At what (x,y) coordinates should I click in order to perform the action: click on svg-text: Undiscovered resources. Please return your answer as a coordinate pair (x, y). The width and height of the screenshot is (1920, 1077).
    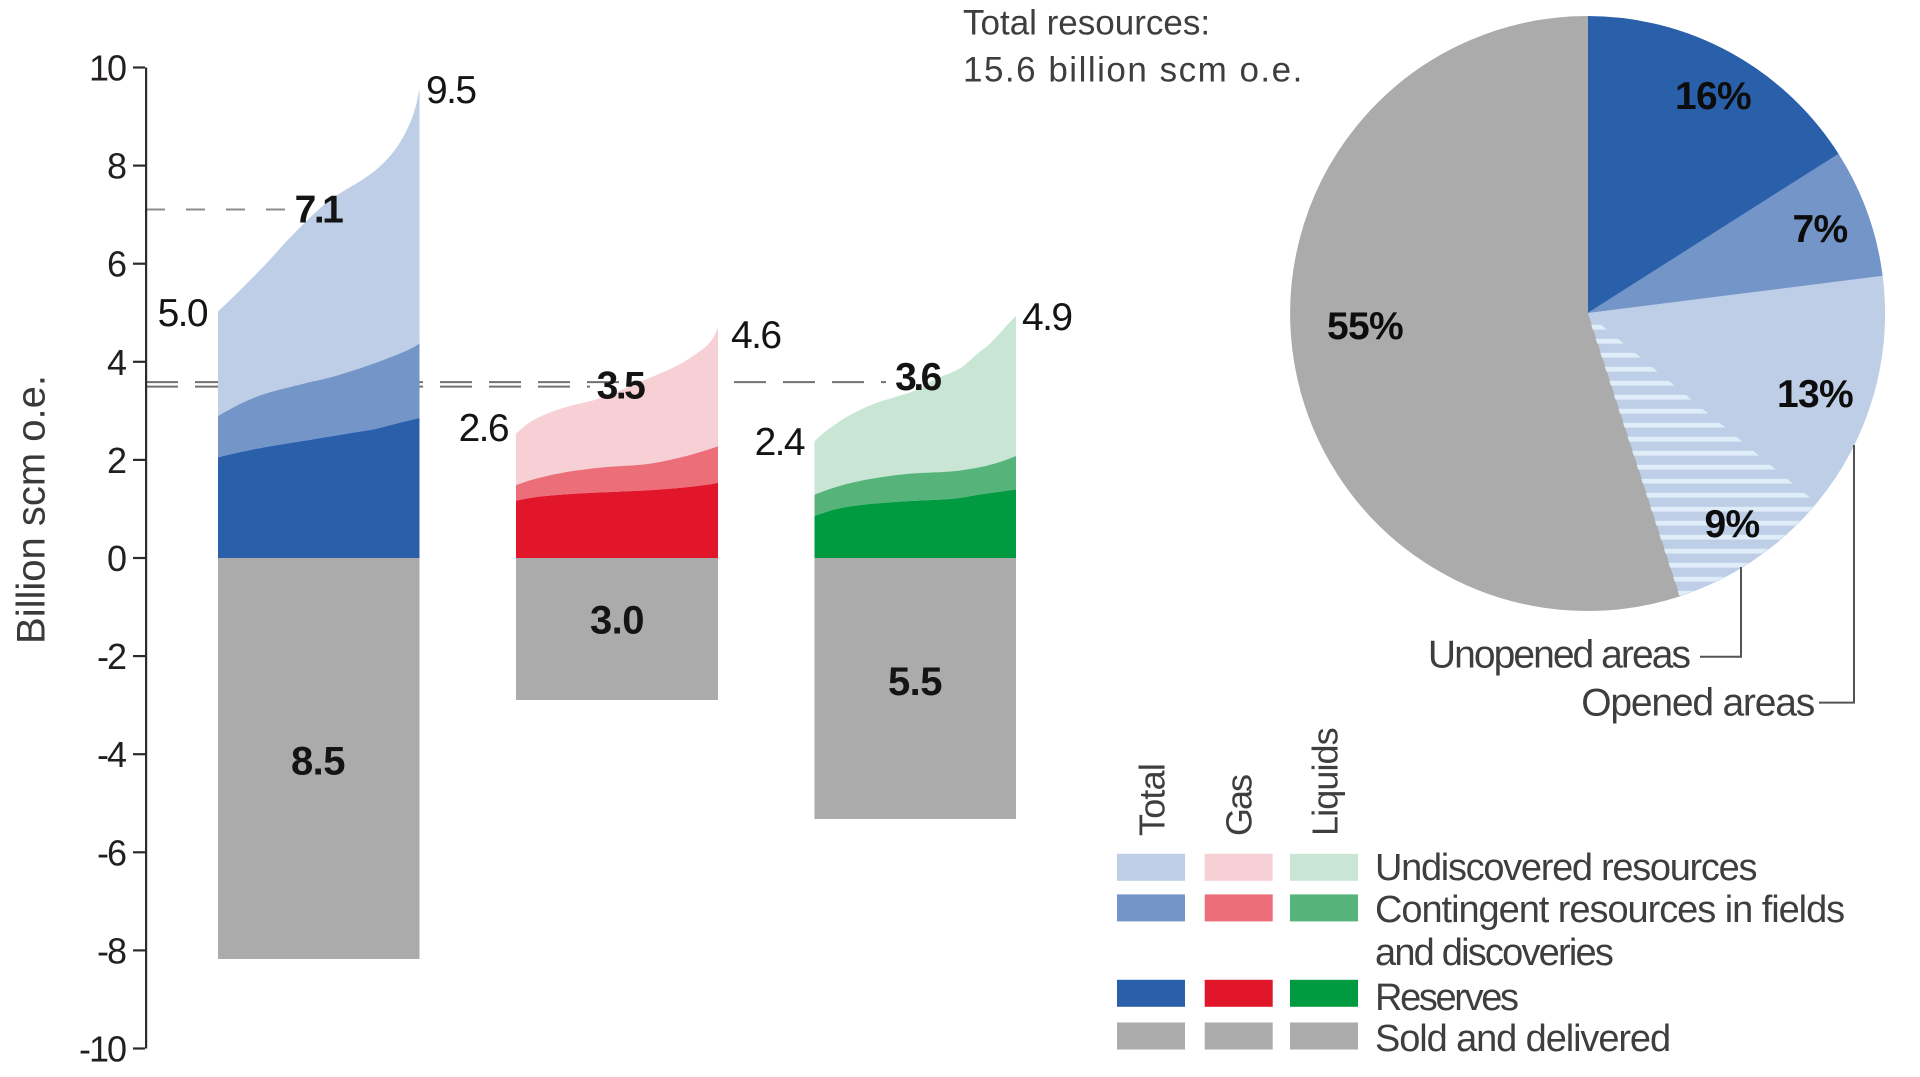
    Looking at the image, I should click on (1565, 868).